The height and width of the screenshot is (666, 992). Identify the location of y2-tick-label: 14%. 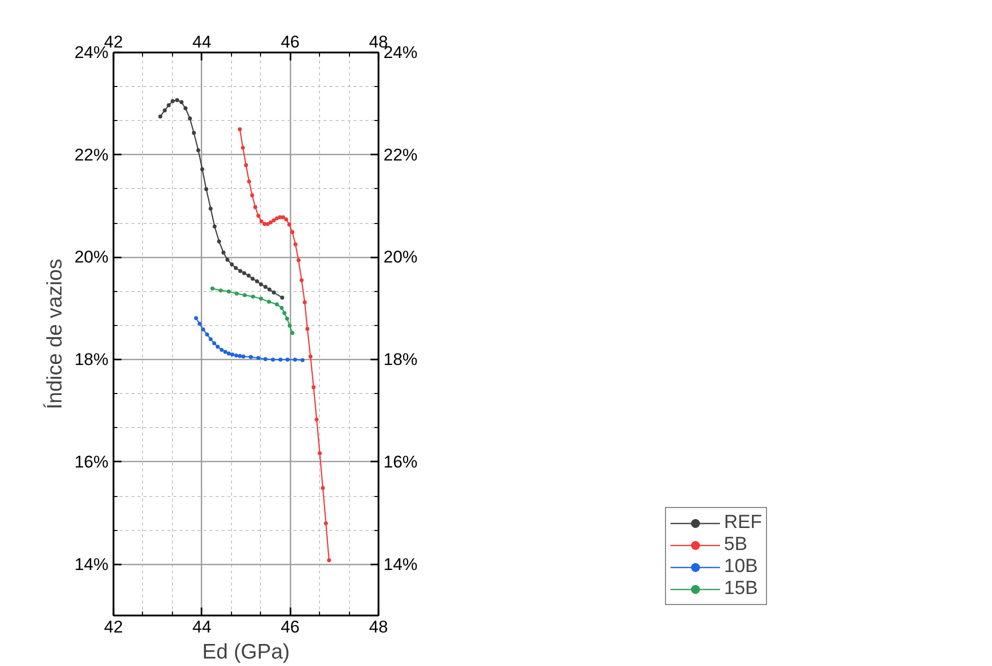
(401, 564).